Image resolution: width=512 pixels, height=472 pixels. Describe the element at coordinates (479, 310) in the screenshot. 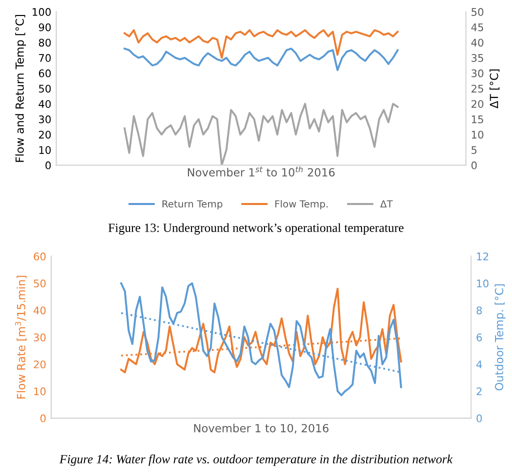

I see `y2-tick-label: 8` at that location.